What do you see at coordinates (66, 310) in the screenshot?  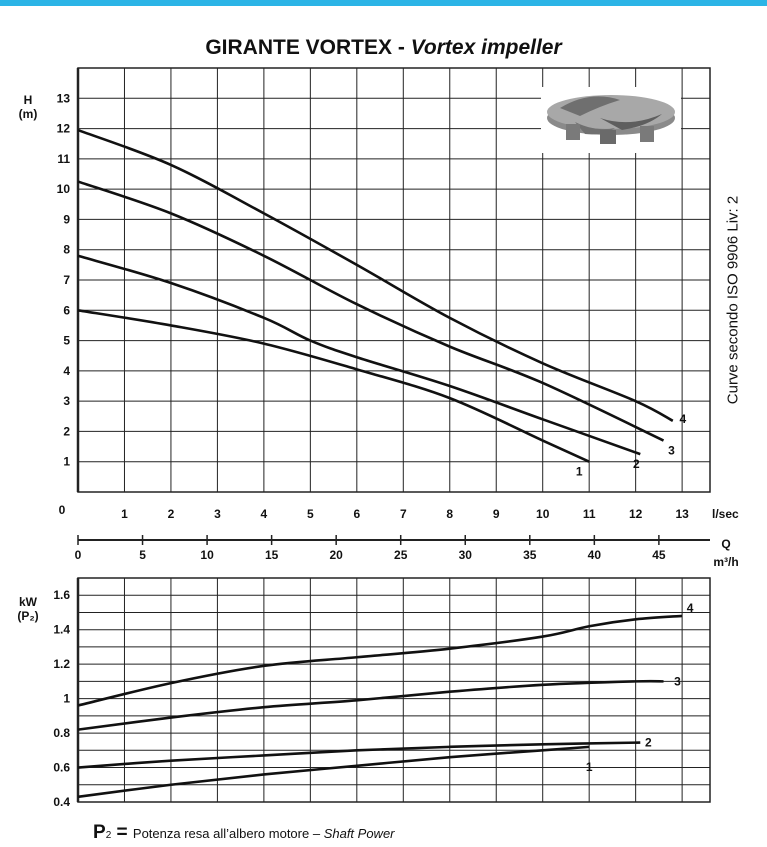 I see `y-tick-label: 6` at bounding box center [66, 310].